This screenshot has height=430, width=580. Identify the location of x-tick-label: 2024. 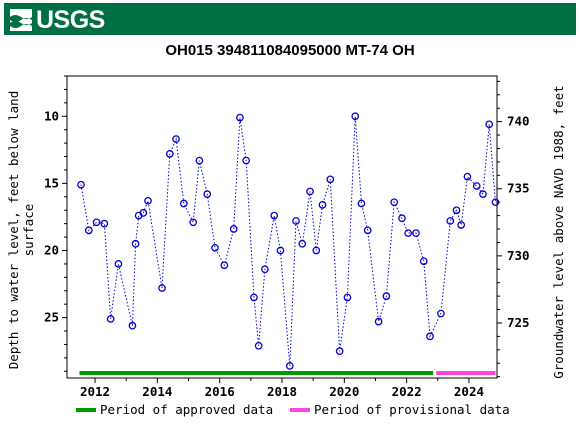
(469, 391).